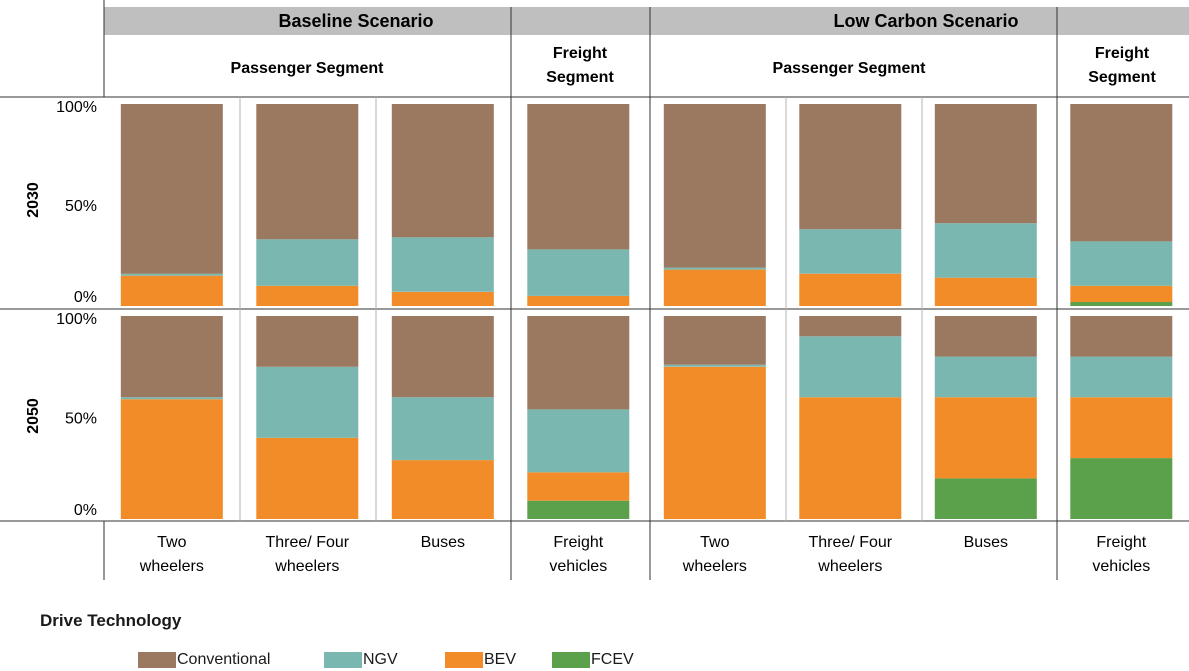 This screenshot has height=671, width=1189. I want to click on bar-segment-conventional-2030-col3, so click(442, 171).